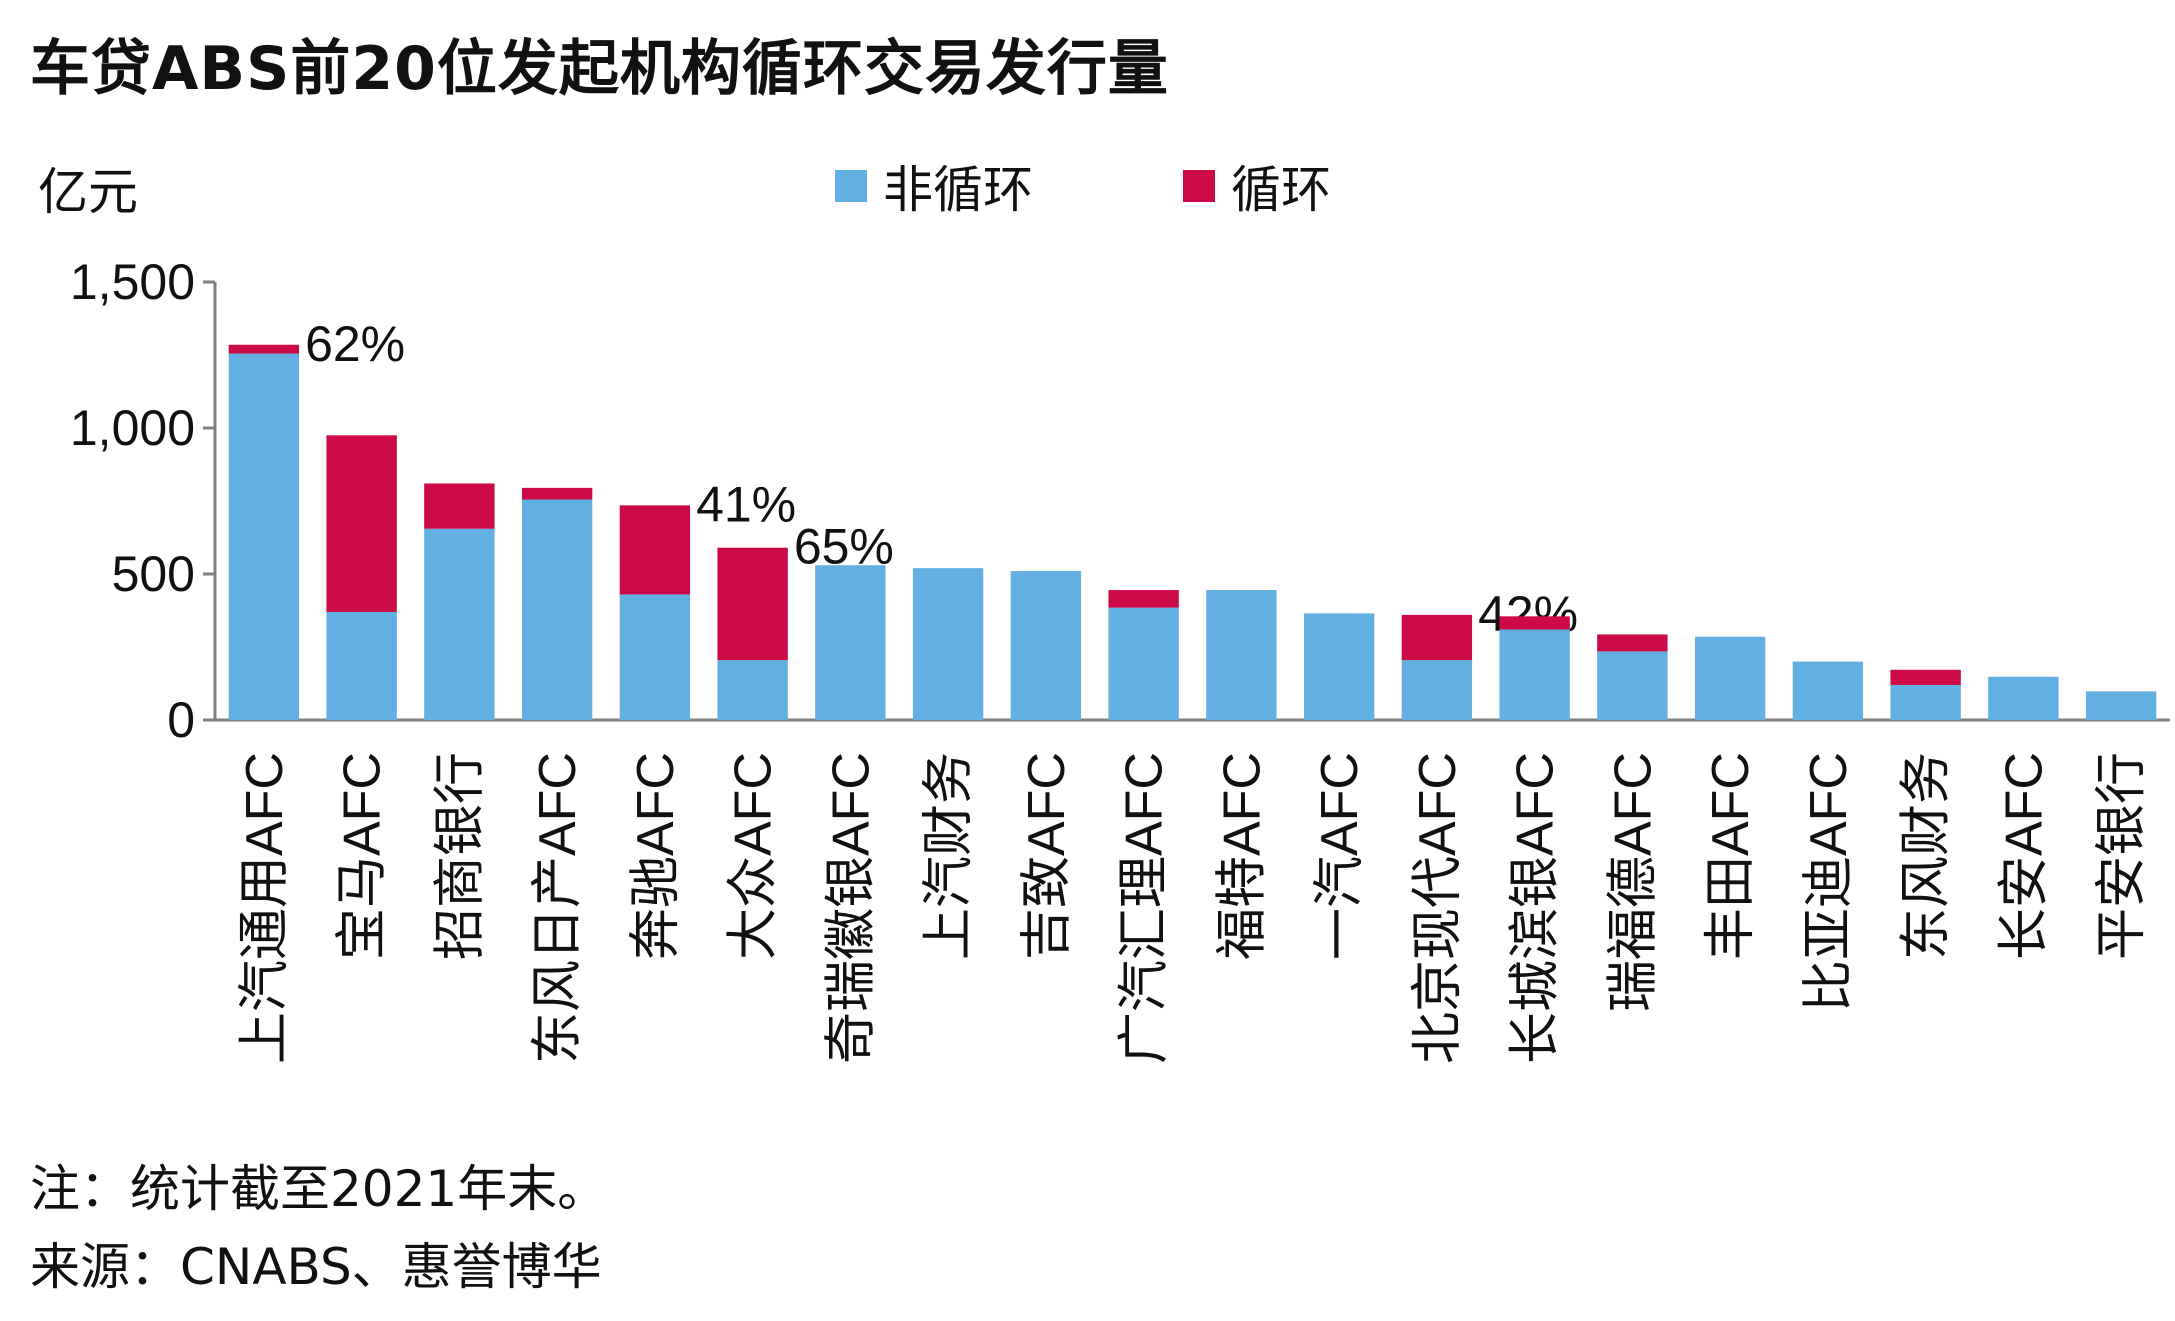 The width and height of the screenshot is (2175, 1321). What do you see at coordinates (1158, 186) in the screenshot?
I see `legend: 非循环 循环` at bounding box center [1158, 186].